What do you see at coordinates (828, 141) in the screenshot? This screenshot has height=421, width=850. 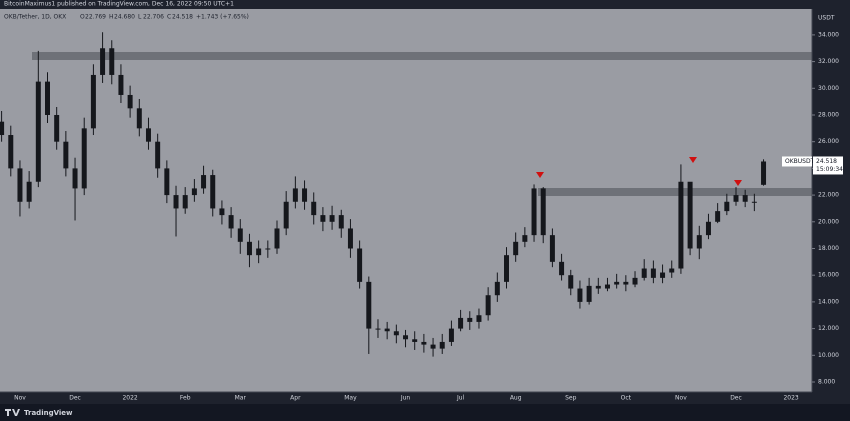 I see `y-tick-label: 26.000` at bounding box center [828, 141].